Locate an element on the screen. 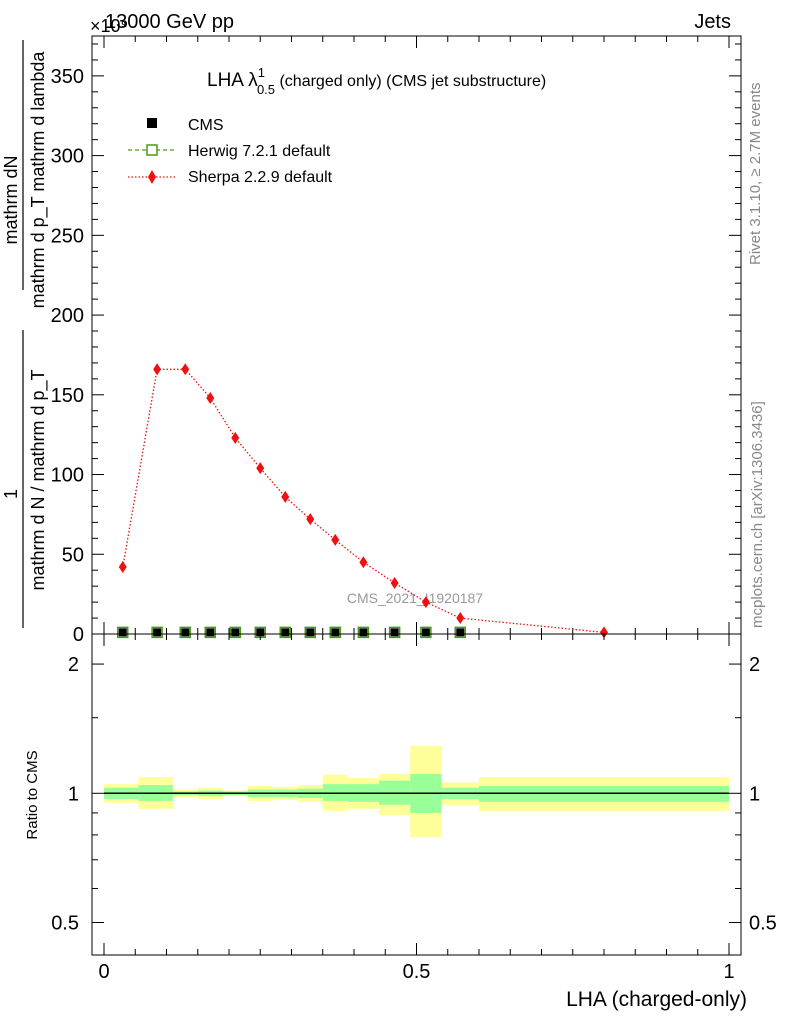 Image resolution: width=786 pixels, height=1024 pixels. ratio-y-label: Ratio to CMS is located at coordinates (32, 794).